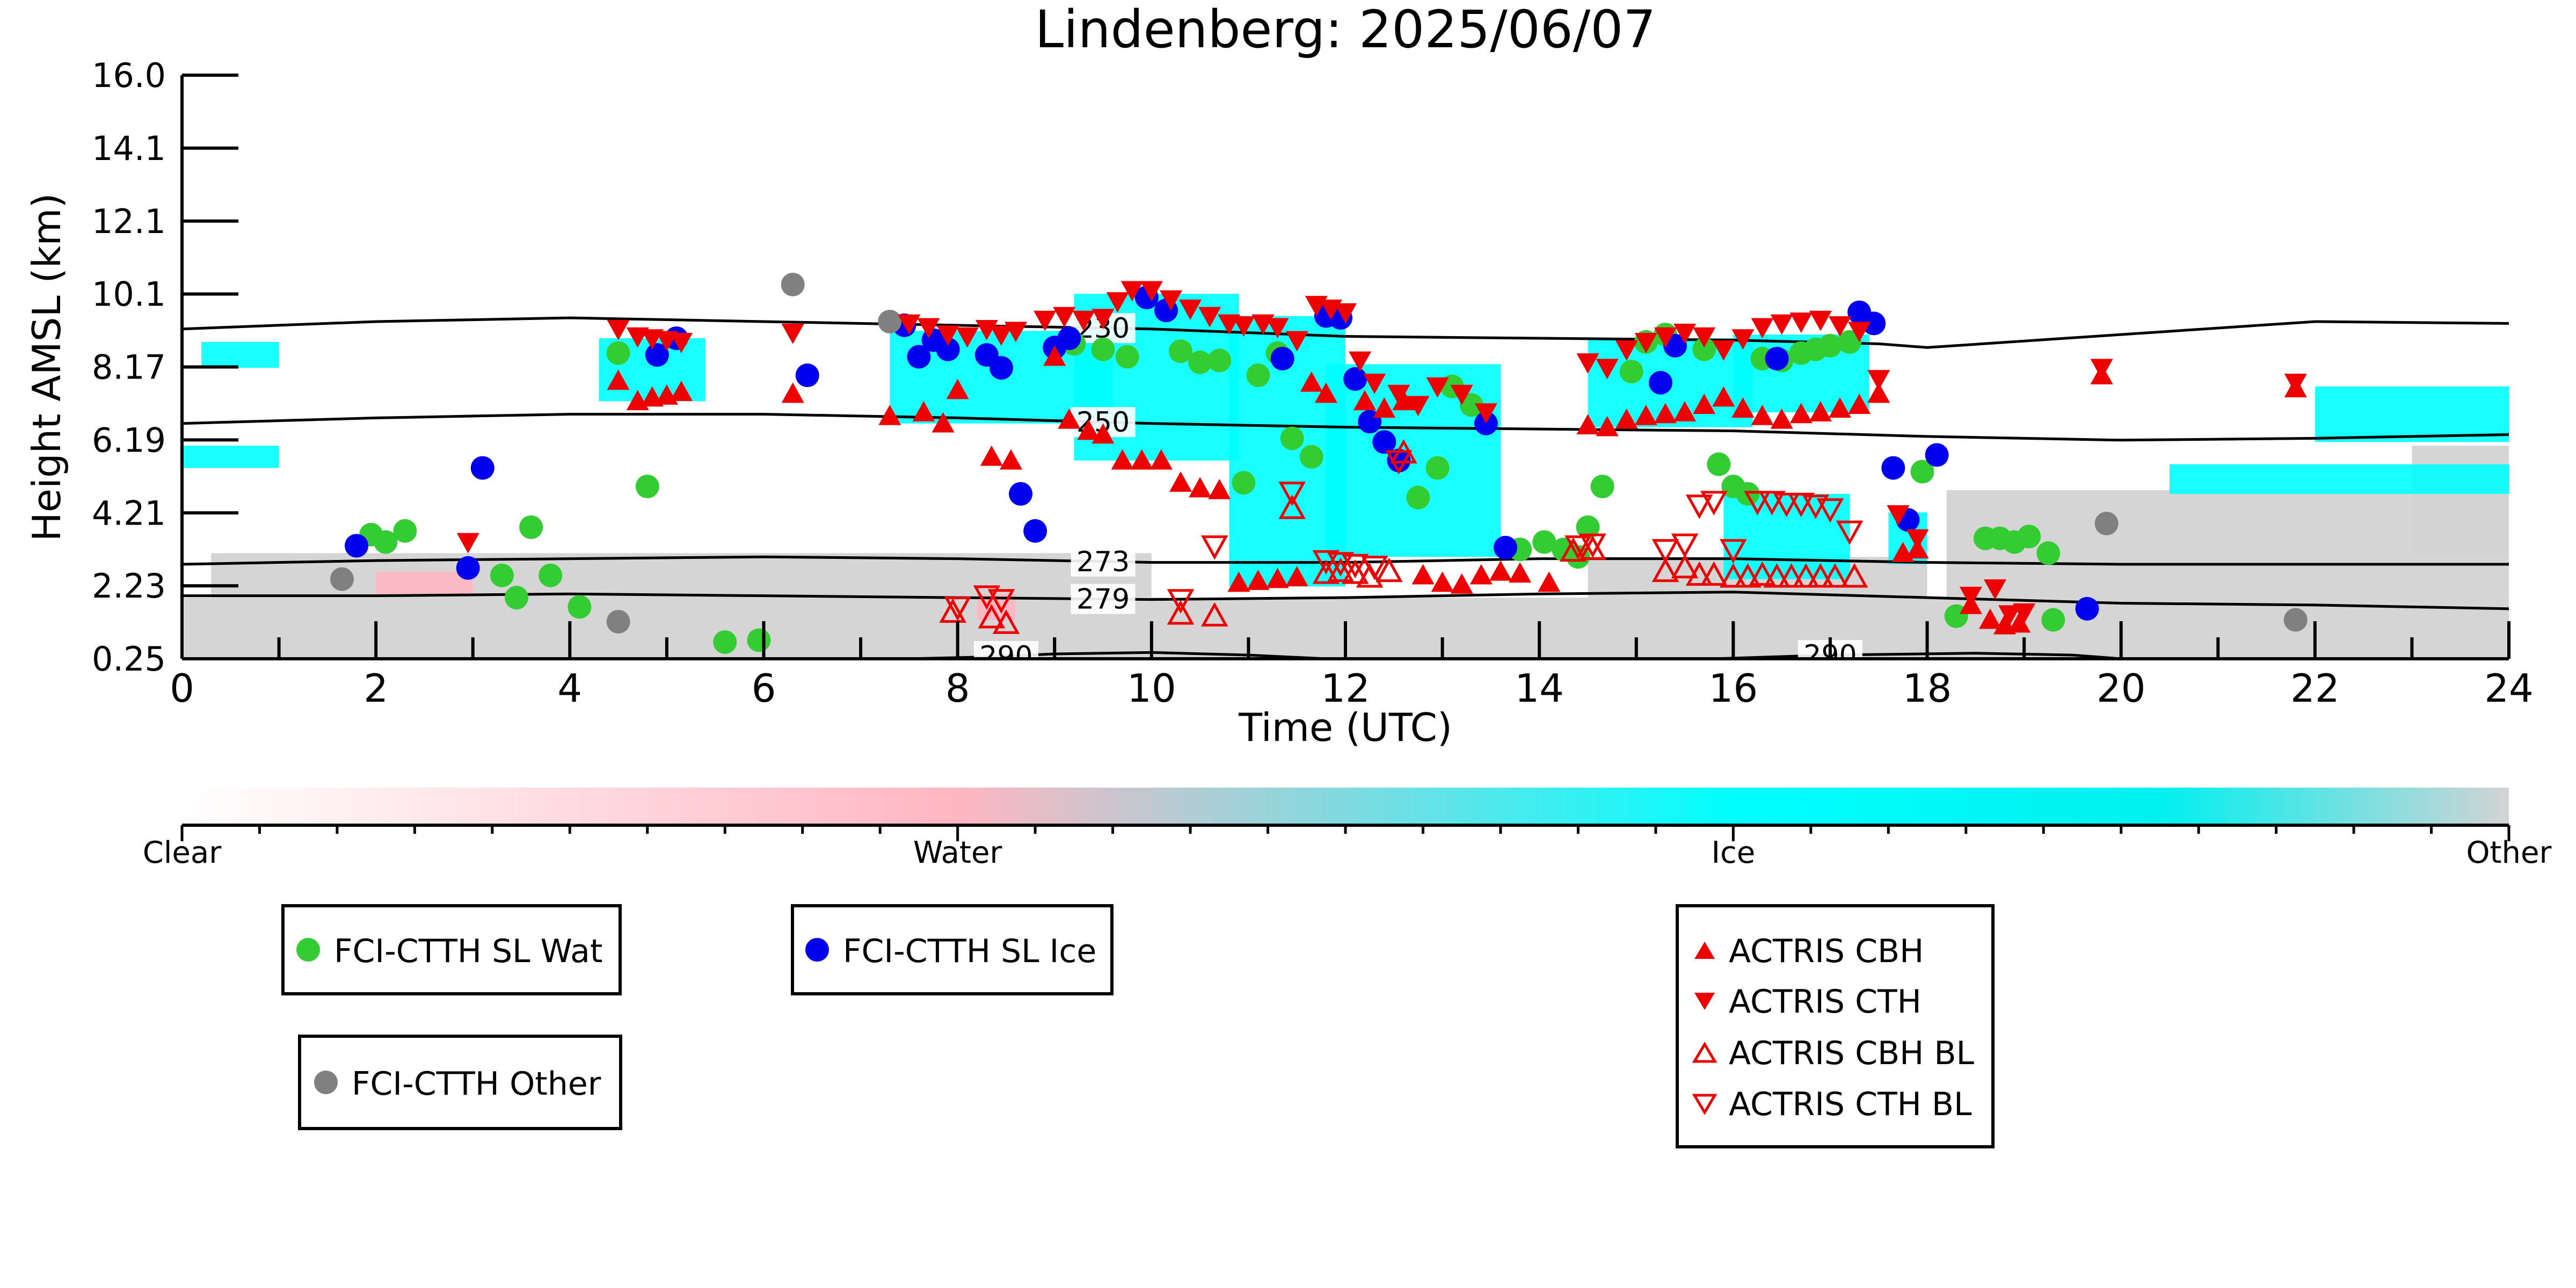 The width and height of the screenshot is (2576, 1288). What do you see at coordinates (1825, 1002) in the screenshot?
I see `legend-label-cth: ACTRIS CTH` at bounding box center [1825, 1002].